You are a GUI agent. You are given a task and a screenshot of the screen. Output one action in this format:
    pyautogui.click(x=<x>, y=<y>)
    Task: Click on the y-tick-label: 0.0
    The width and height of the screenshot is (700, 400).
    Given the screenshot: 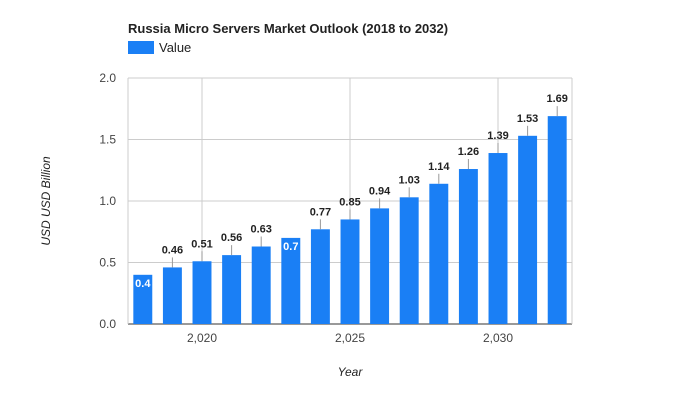 What is the action you would take?
    pyautogui.click(x=107, y=324)
    